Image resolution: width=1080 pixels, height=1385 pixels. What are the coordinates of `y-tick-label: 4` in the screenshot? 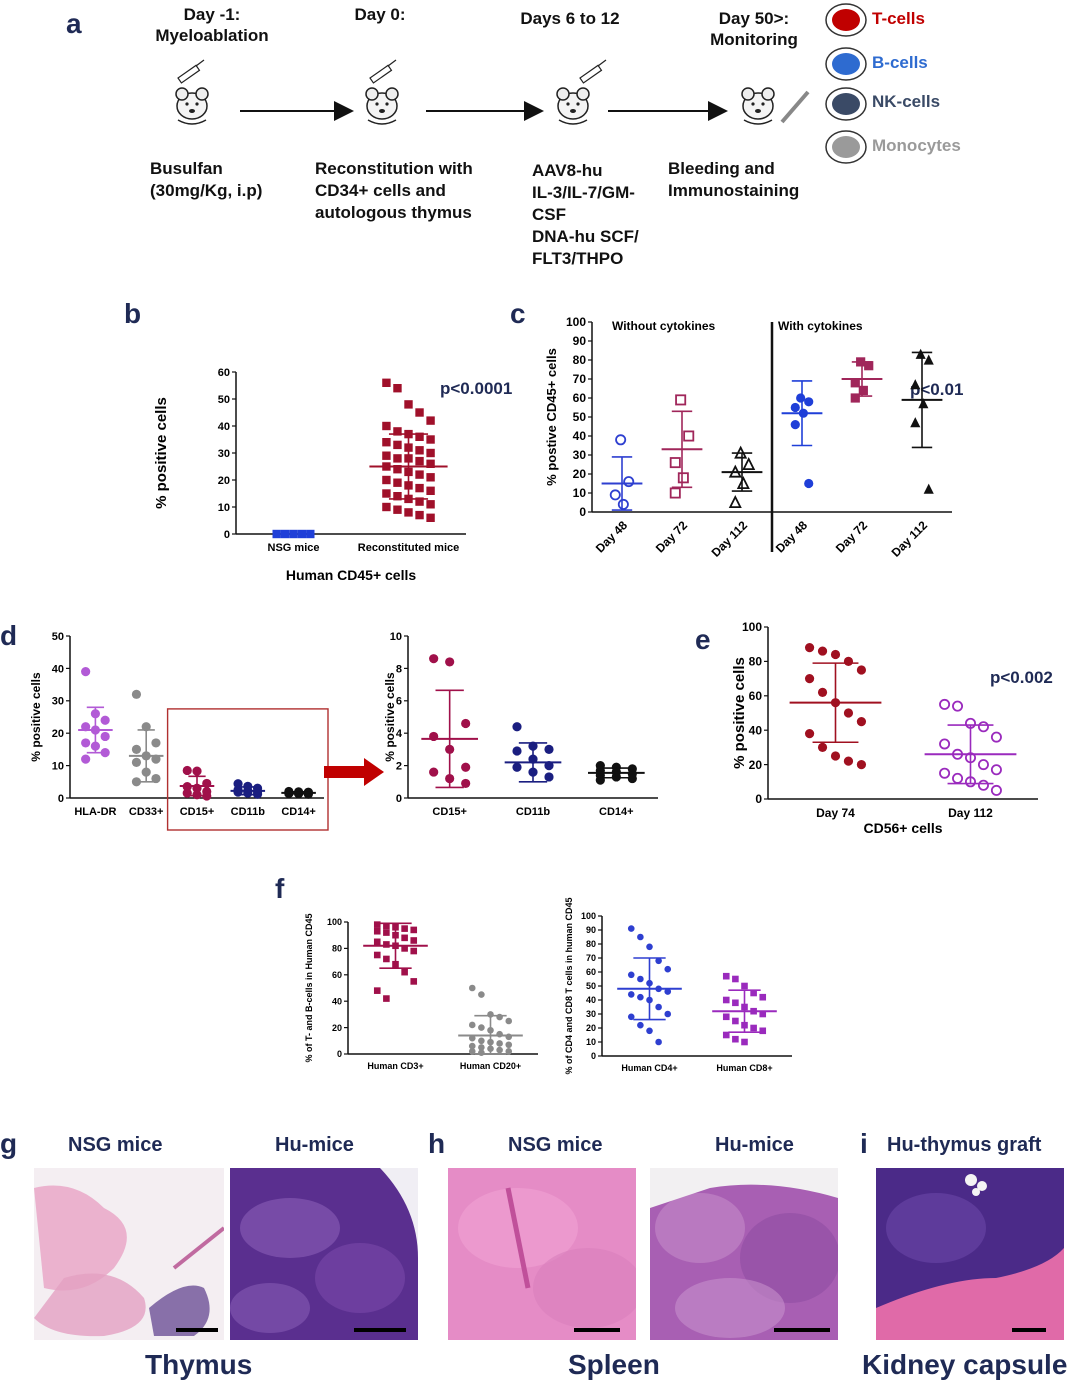 It's located at (399, 734).